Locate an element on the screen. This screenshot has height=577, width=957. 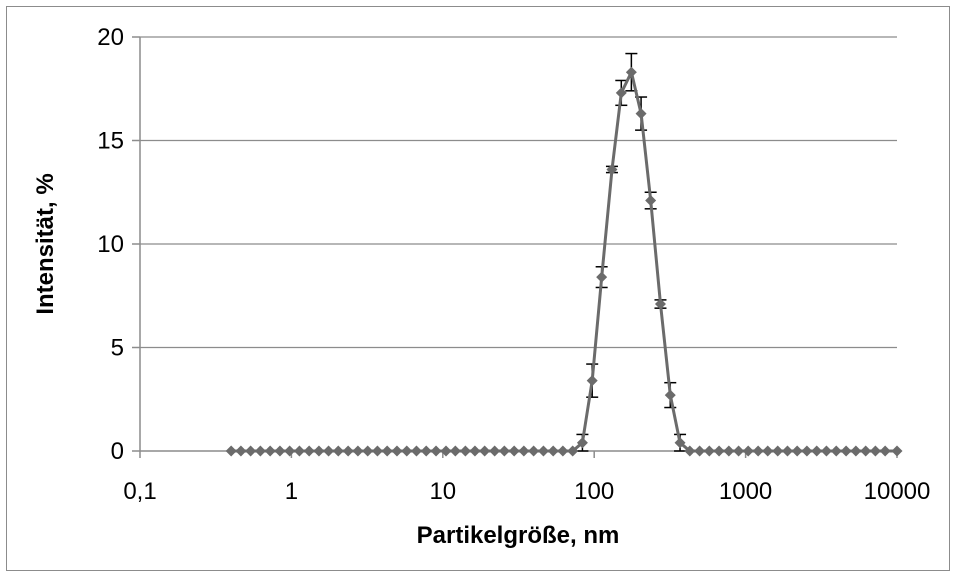
y-tick-label-5: 5 is located at coordinates (117, 348).